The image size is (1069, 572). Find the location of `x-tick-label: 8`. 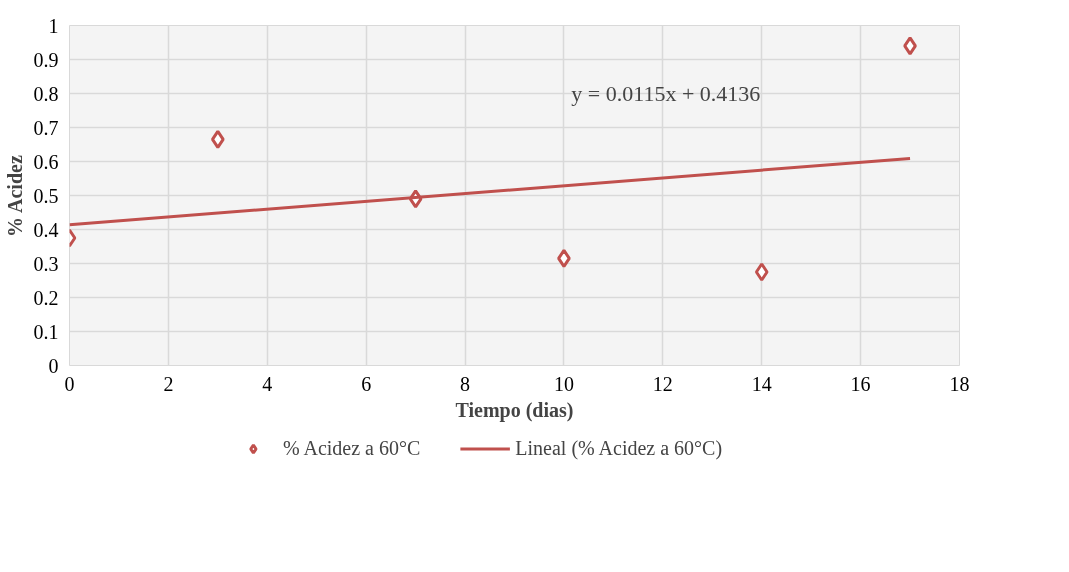

x-tick-label: 8 is located at coordinates (465, 383).